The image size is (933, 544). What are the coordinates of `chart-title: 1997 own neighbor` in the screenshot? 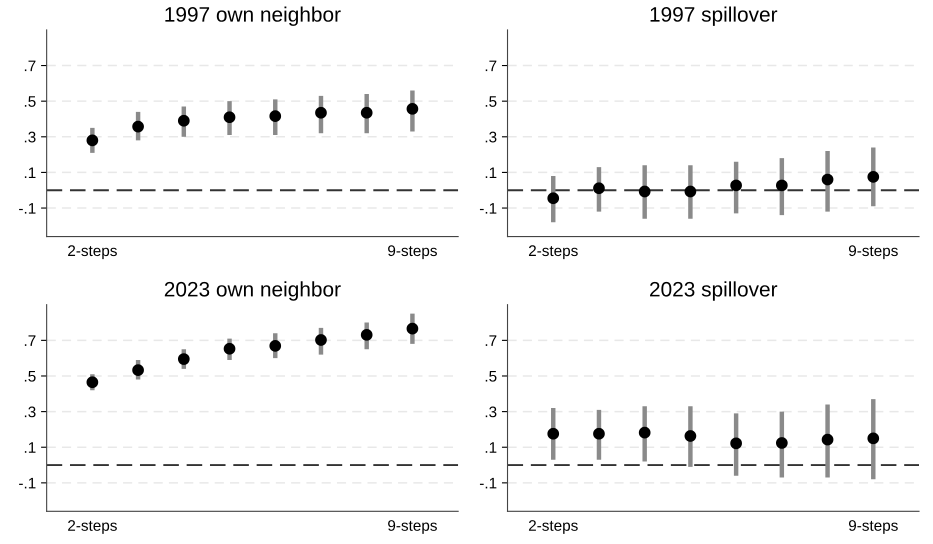 It's located at (253, 16).